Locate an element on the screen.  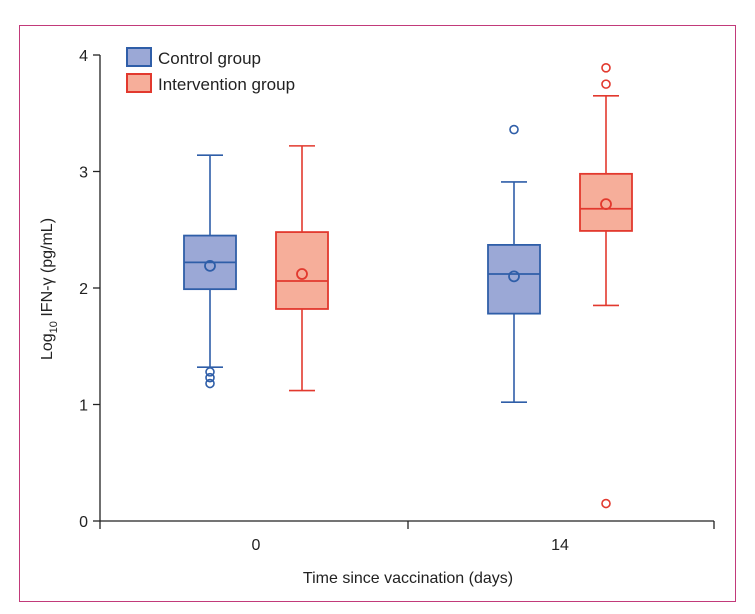
x-axis-title: Time since vaccination (days) is located at coordinates (408, 578).